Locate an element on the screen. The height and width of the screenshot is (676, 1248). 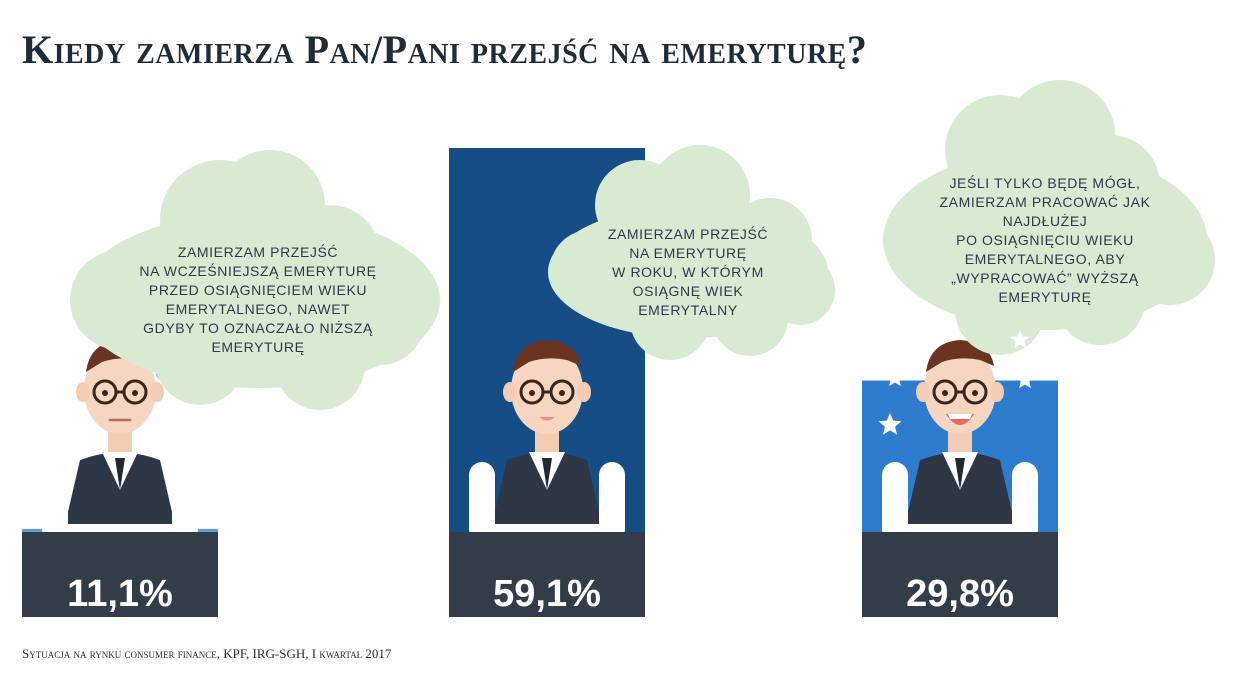
bubble-line: zamierzam pracować jak is located at coordinates (1045, 201).